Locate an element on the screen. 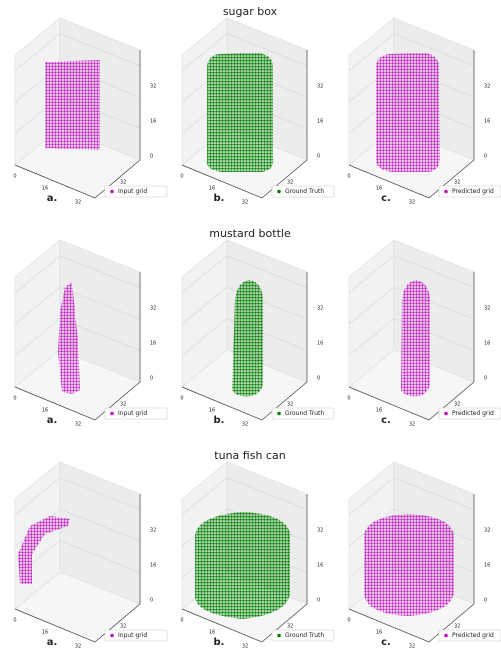  row-title: sugar box is located at coordinates (250, 11).